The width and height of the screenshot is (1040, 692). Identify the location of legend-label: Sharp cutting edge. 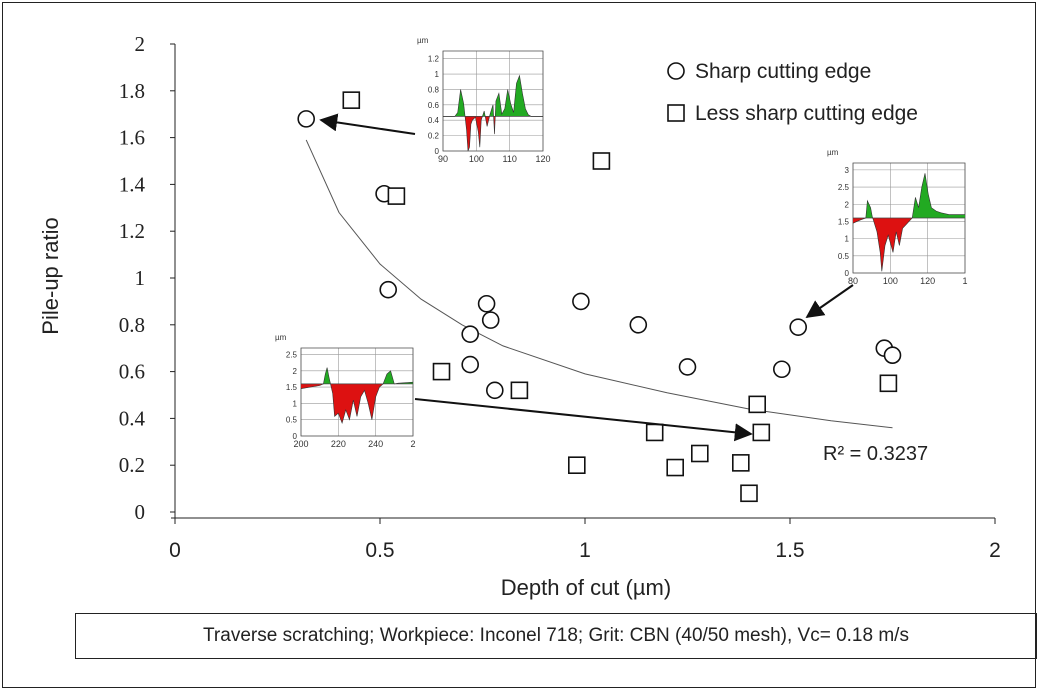
(783, 71).